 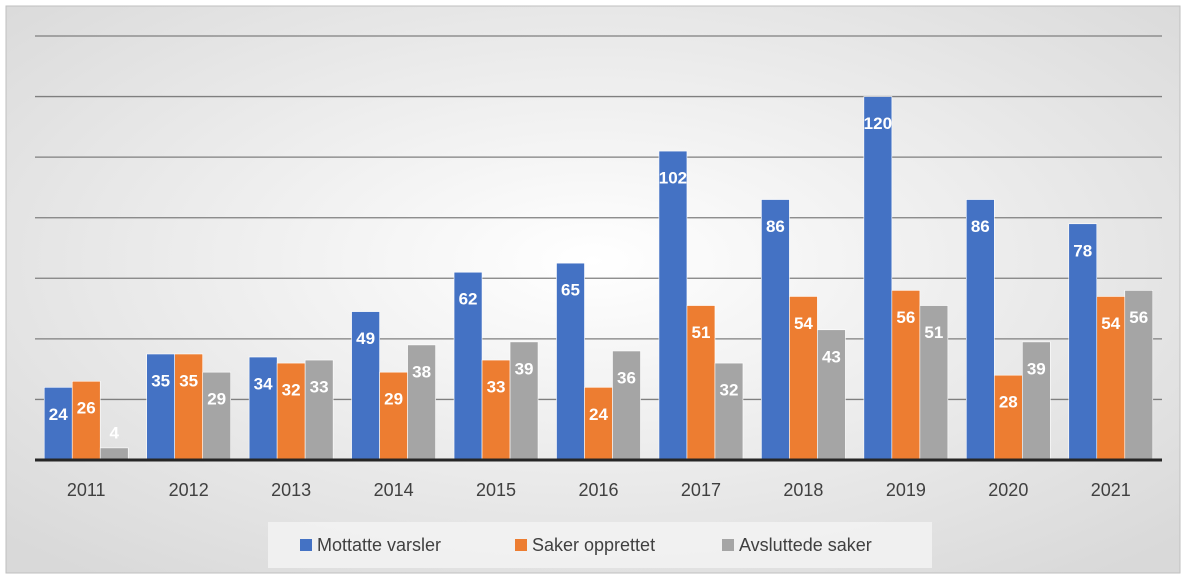 I want to click on value-label: 34, so click(x=263, y=384).